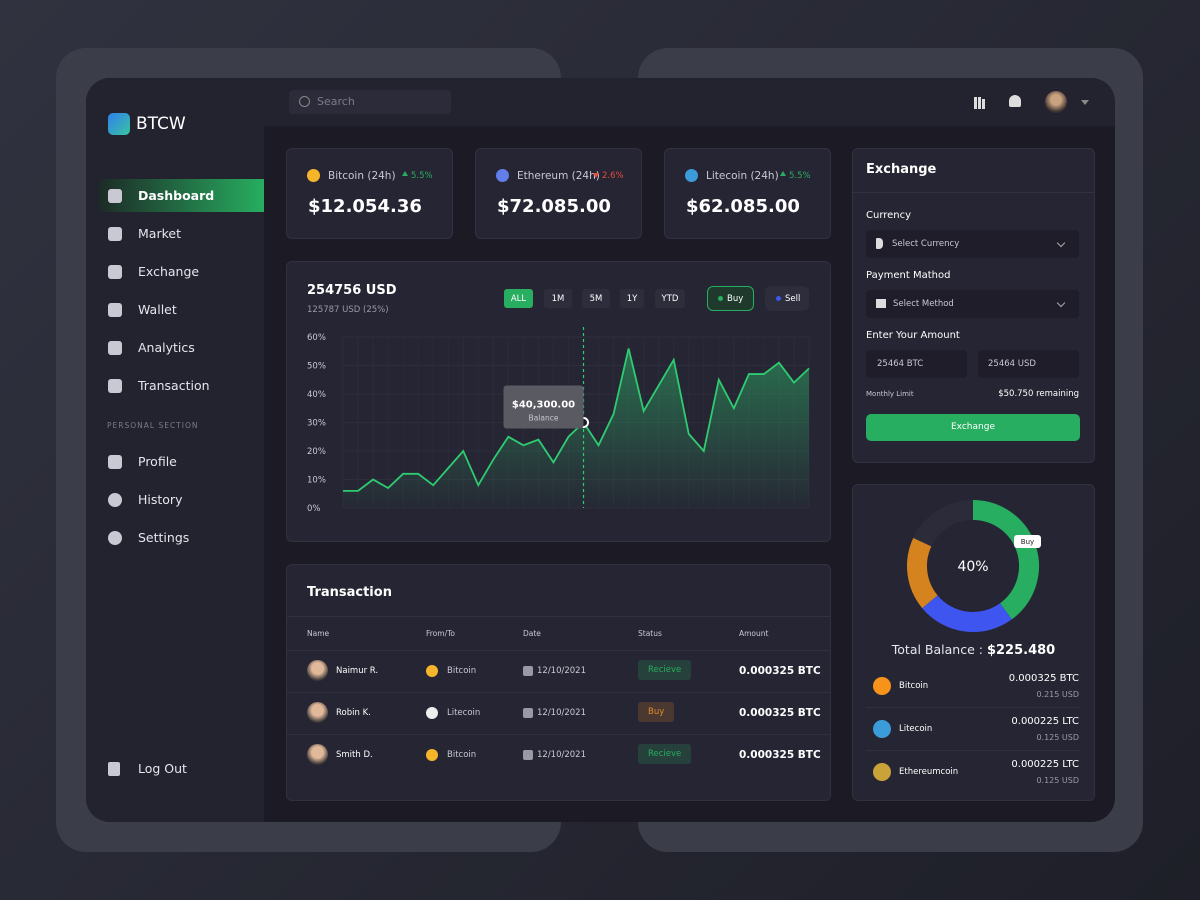 The width and height of the screenshot is (1200, 900). I want to click on nav-item: Analytics, so click(166, 347).